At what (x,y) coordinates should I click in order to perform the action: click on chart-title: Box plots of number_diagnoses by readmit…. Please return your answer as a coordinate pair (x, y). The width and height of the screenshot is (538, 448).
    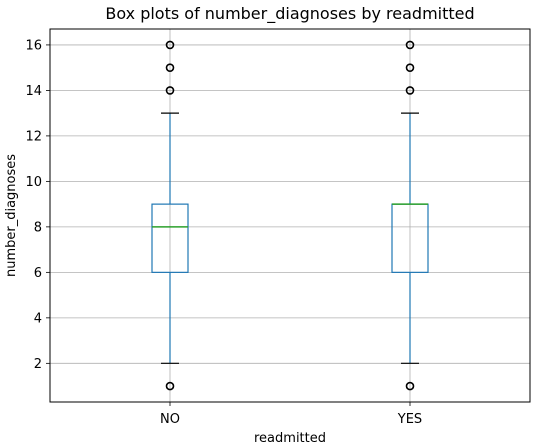
    Looking at the image, I should click on (289, 14).